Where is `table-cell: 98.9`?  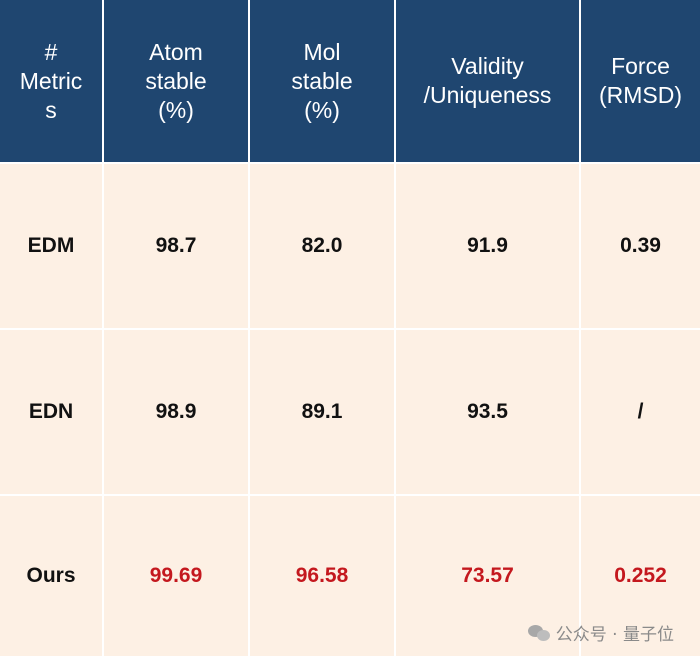
table-cell: 98.9 is located at coordinates (176, 412).